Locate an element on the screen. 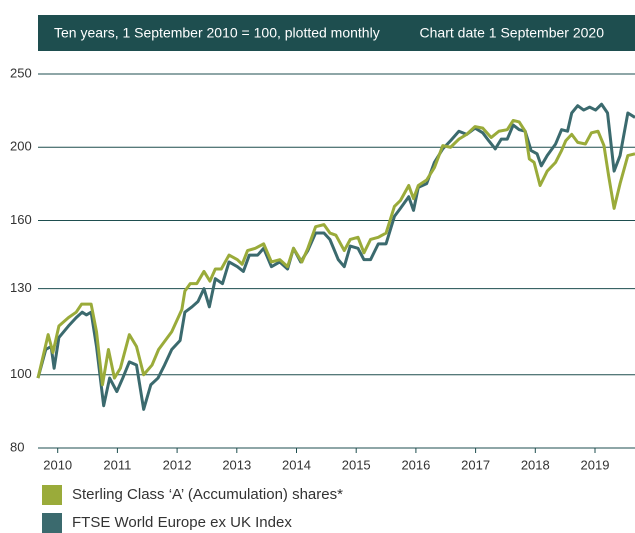 This screenshot has height=533, width=635. header-bar is located at coordinates (336, 33).